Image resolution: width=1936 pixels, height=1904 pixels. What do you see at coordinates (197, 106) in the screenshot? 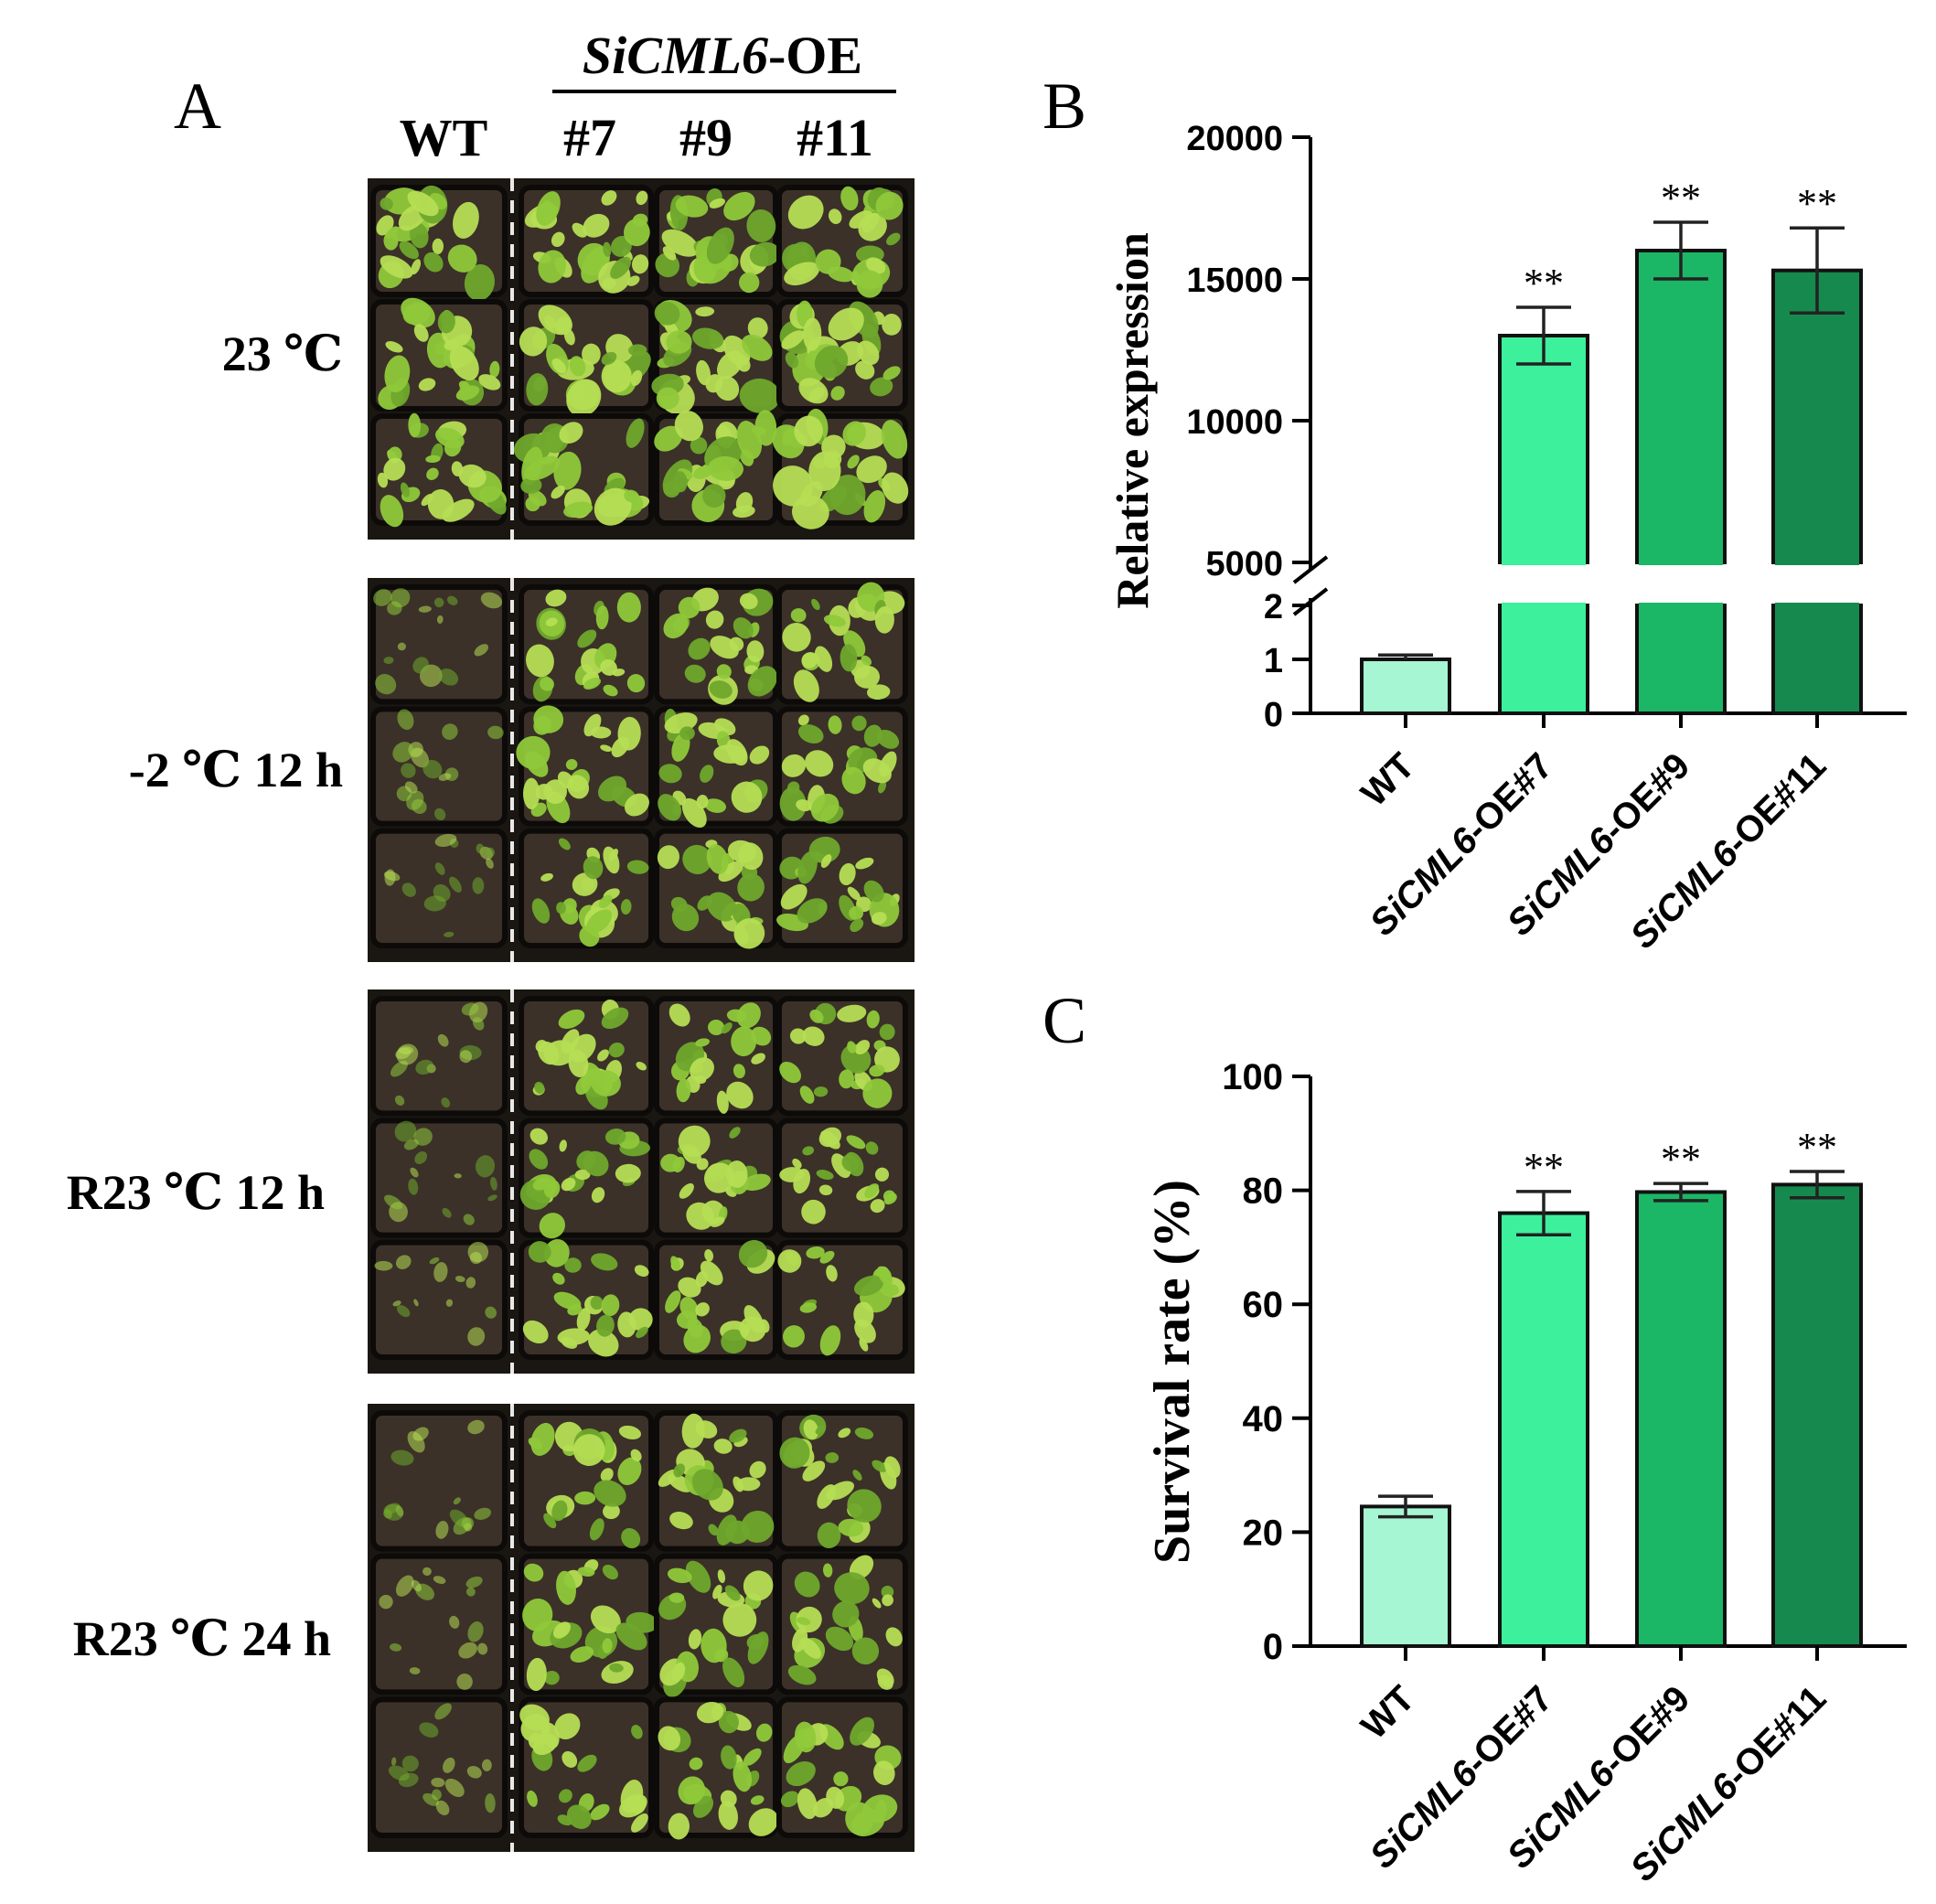
I see `panel-a-label: A` at bounding box center [197, 106].